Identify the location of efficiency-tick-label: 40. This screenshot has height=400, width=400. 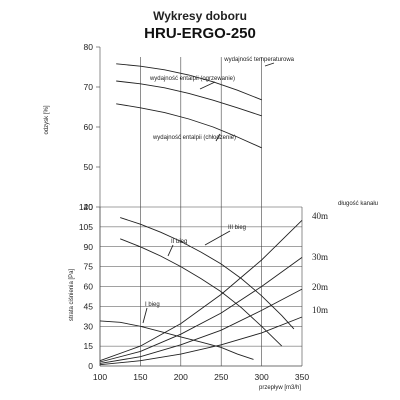
(89, 207).